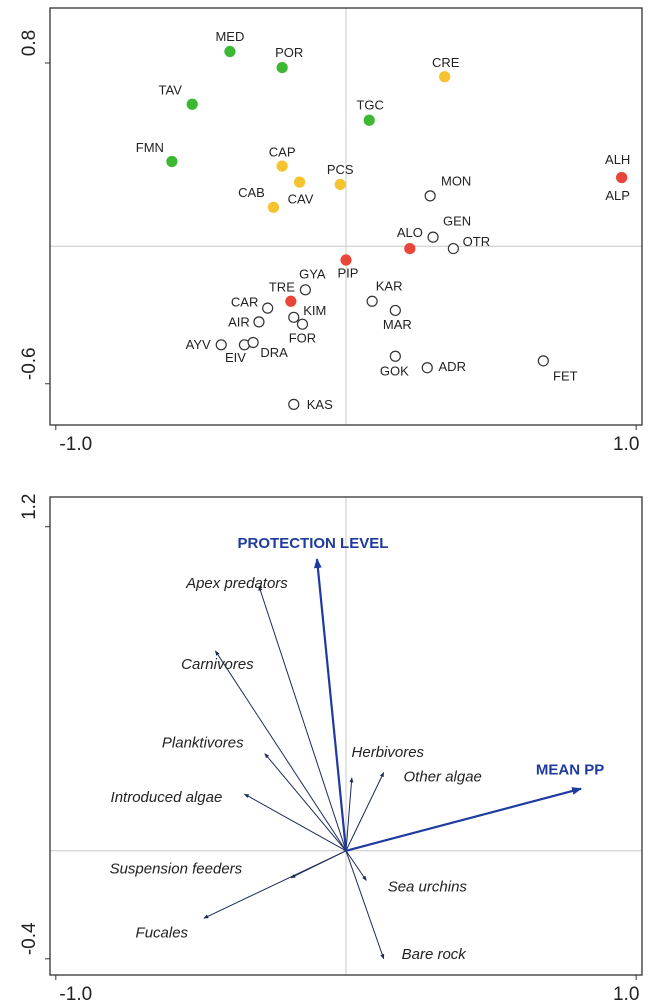  Describe the element at coordinates (389, 286) in the screenshot. I see `site-label: KAR` at that location.